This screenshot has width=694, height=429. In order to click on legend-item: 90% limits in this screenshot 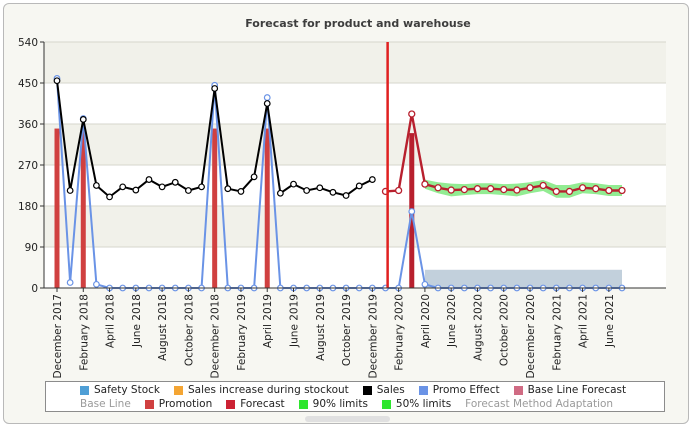, I will do `click(333, 404)`.